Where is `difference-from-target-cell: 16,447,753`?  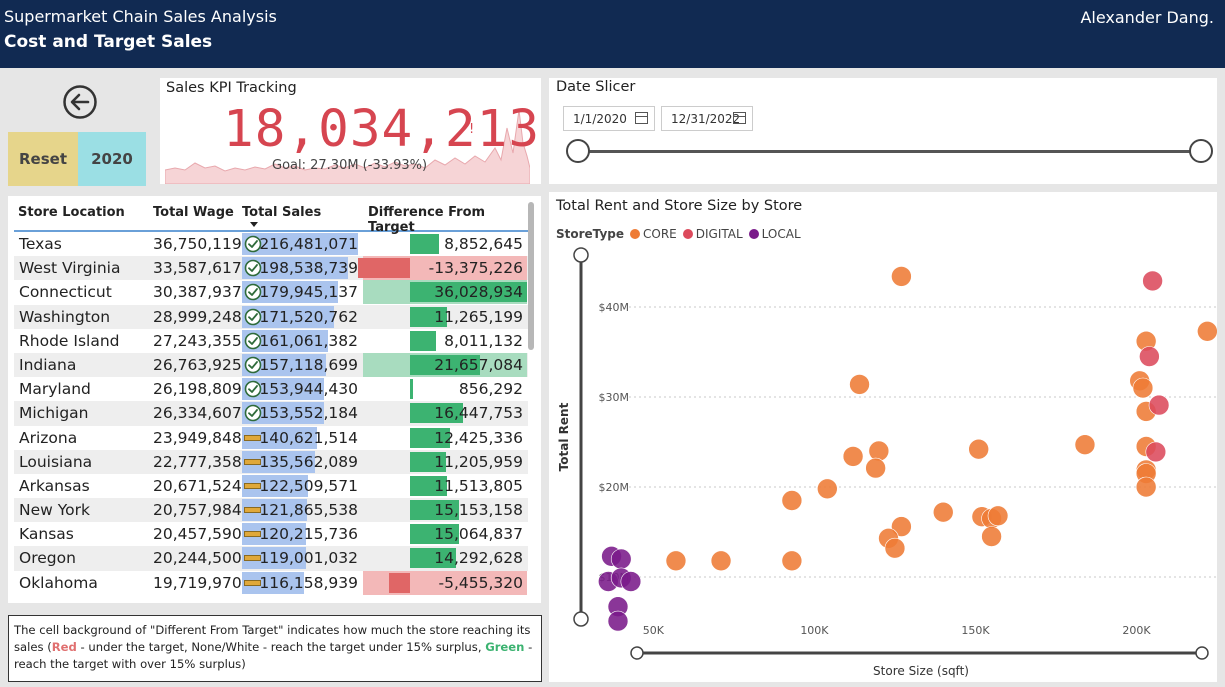
difference-from-target-cell: 16,447,753 is located at coordinates (478, 413).